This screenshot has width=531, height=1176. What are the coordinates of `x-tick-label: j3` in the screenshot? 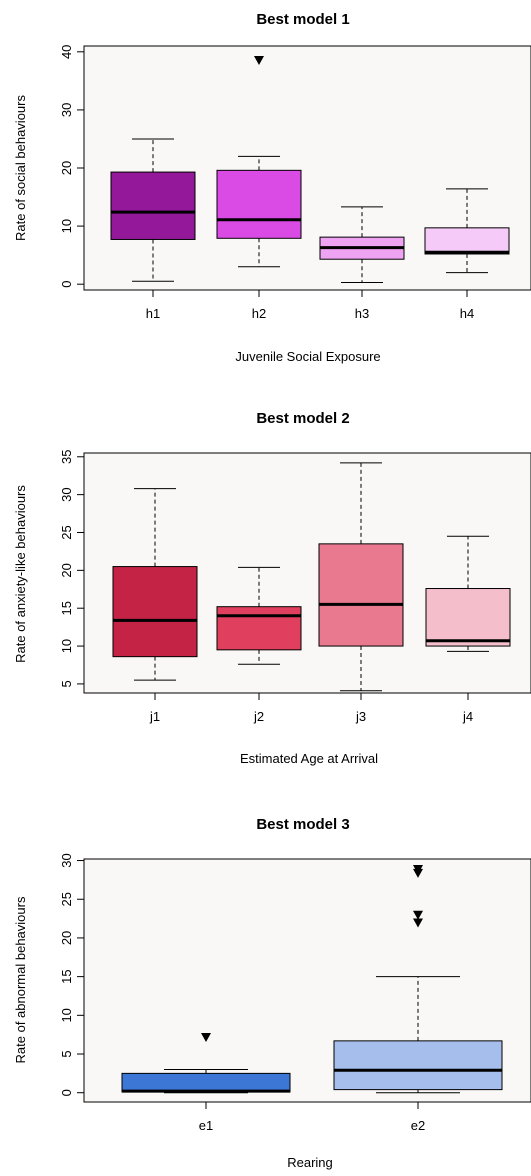 It's located at (360, 716).